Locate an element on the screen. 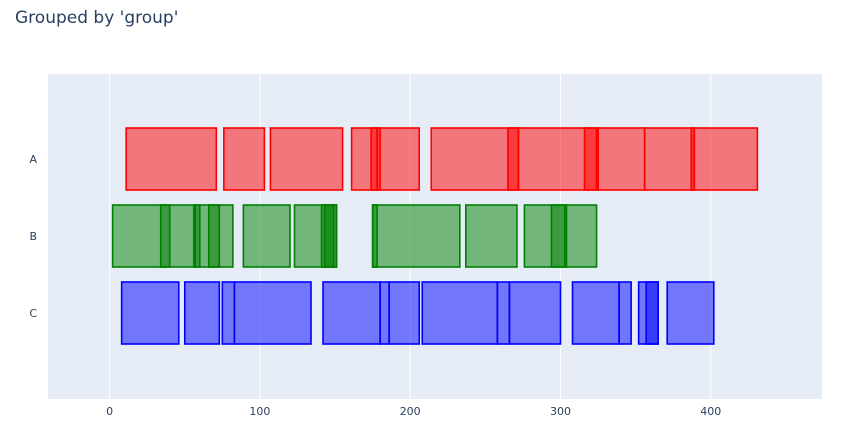 The height and width of the screenshot is (436, 853). y-tick-label: C is located at coordinates (33, 313).